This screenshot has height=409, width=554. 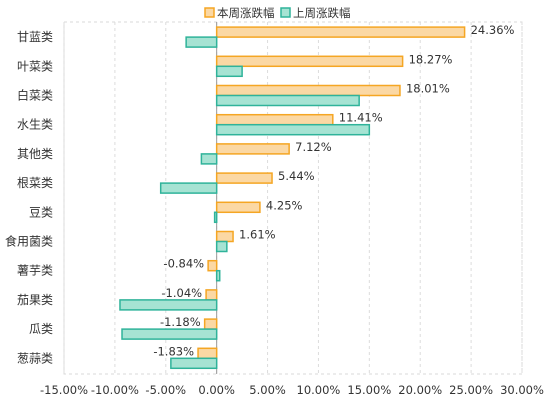 What do you see at coordinates (35, 271) in the screenshot?
I see `category-label: 薯芋类` at bounding box center [35, 271].